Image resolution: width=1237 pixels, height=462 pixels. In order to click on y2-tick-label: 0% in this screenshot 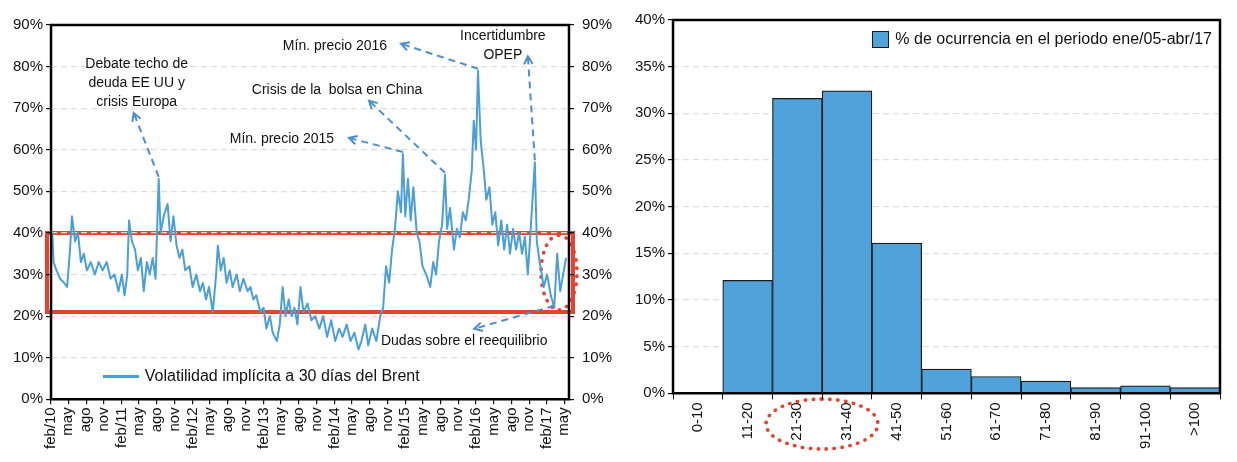, I will do `click(592, 398)`.